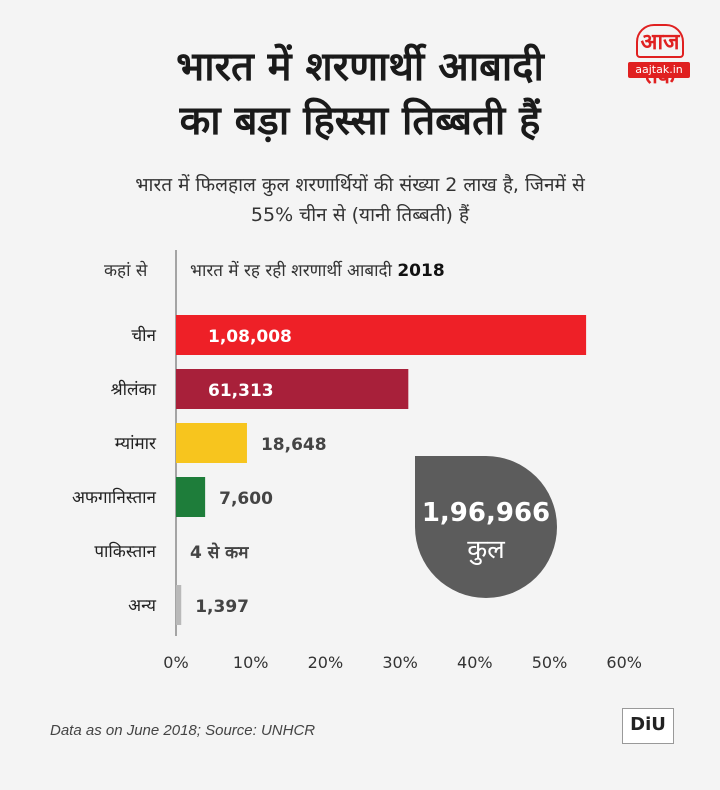  Describe the element at coordinates (241, 391) in the screenshot. I see `data-label: 61,313` at that location.